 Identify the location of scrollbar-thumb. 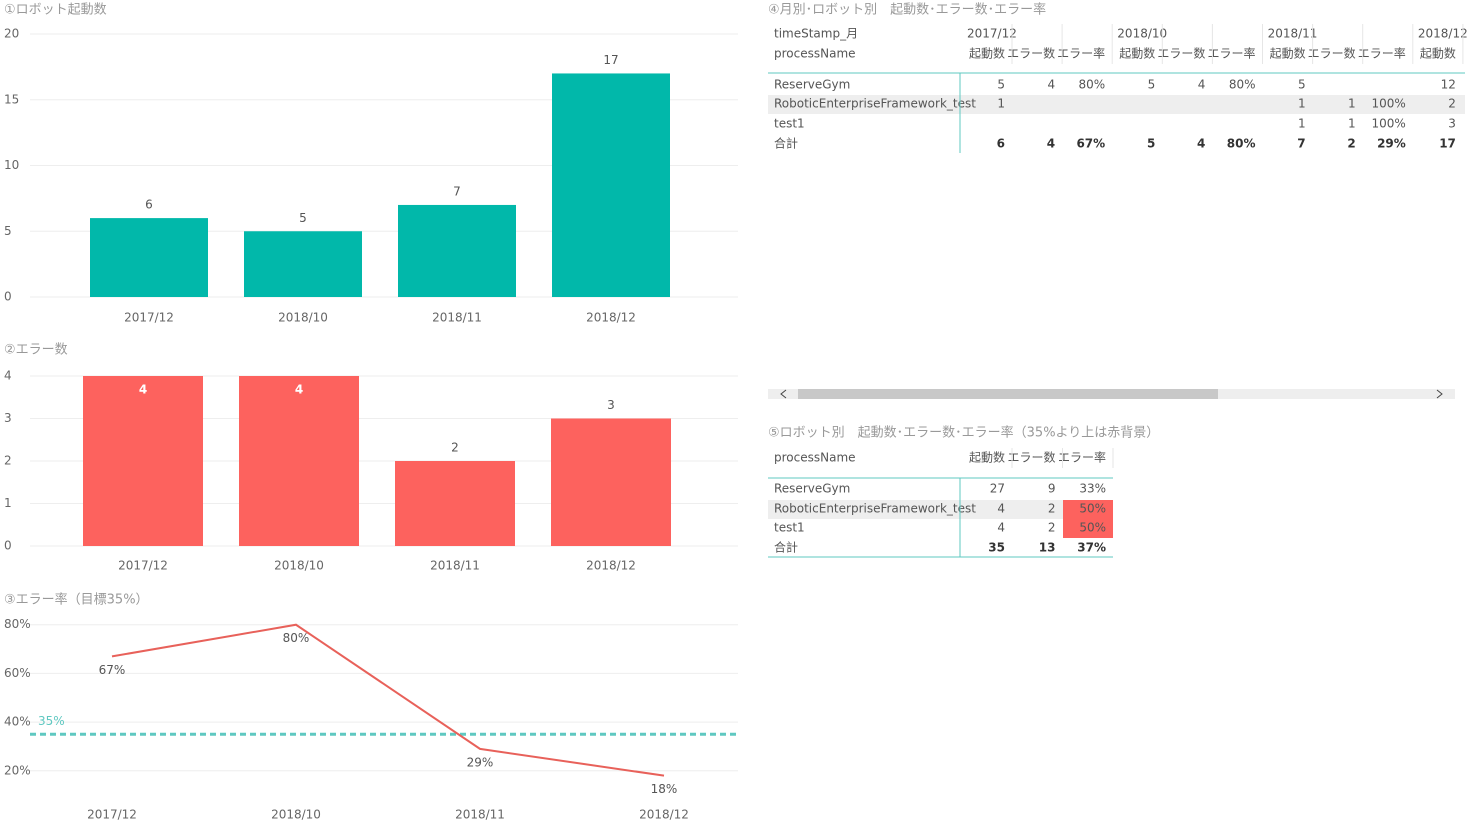
(1008, 394).